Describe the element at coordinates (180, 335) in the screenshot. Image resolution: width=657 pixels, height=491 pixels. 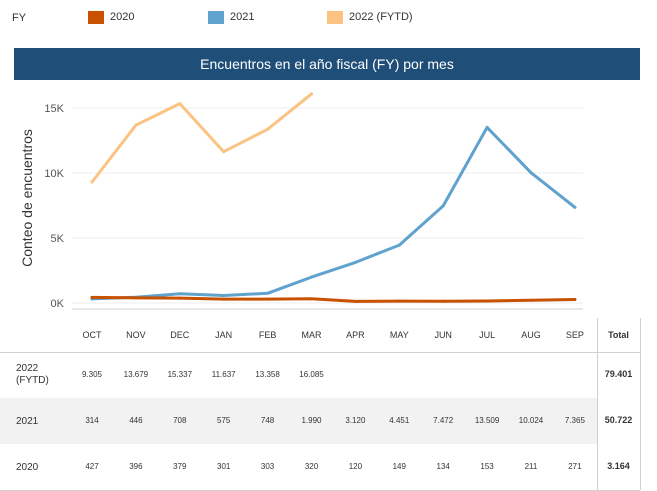
I see `column-header: DEC` at that location.